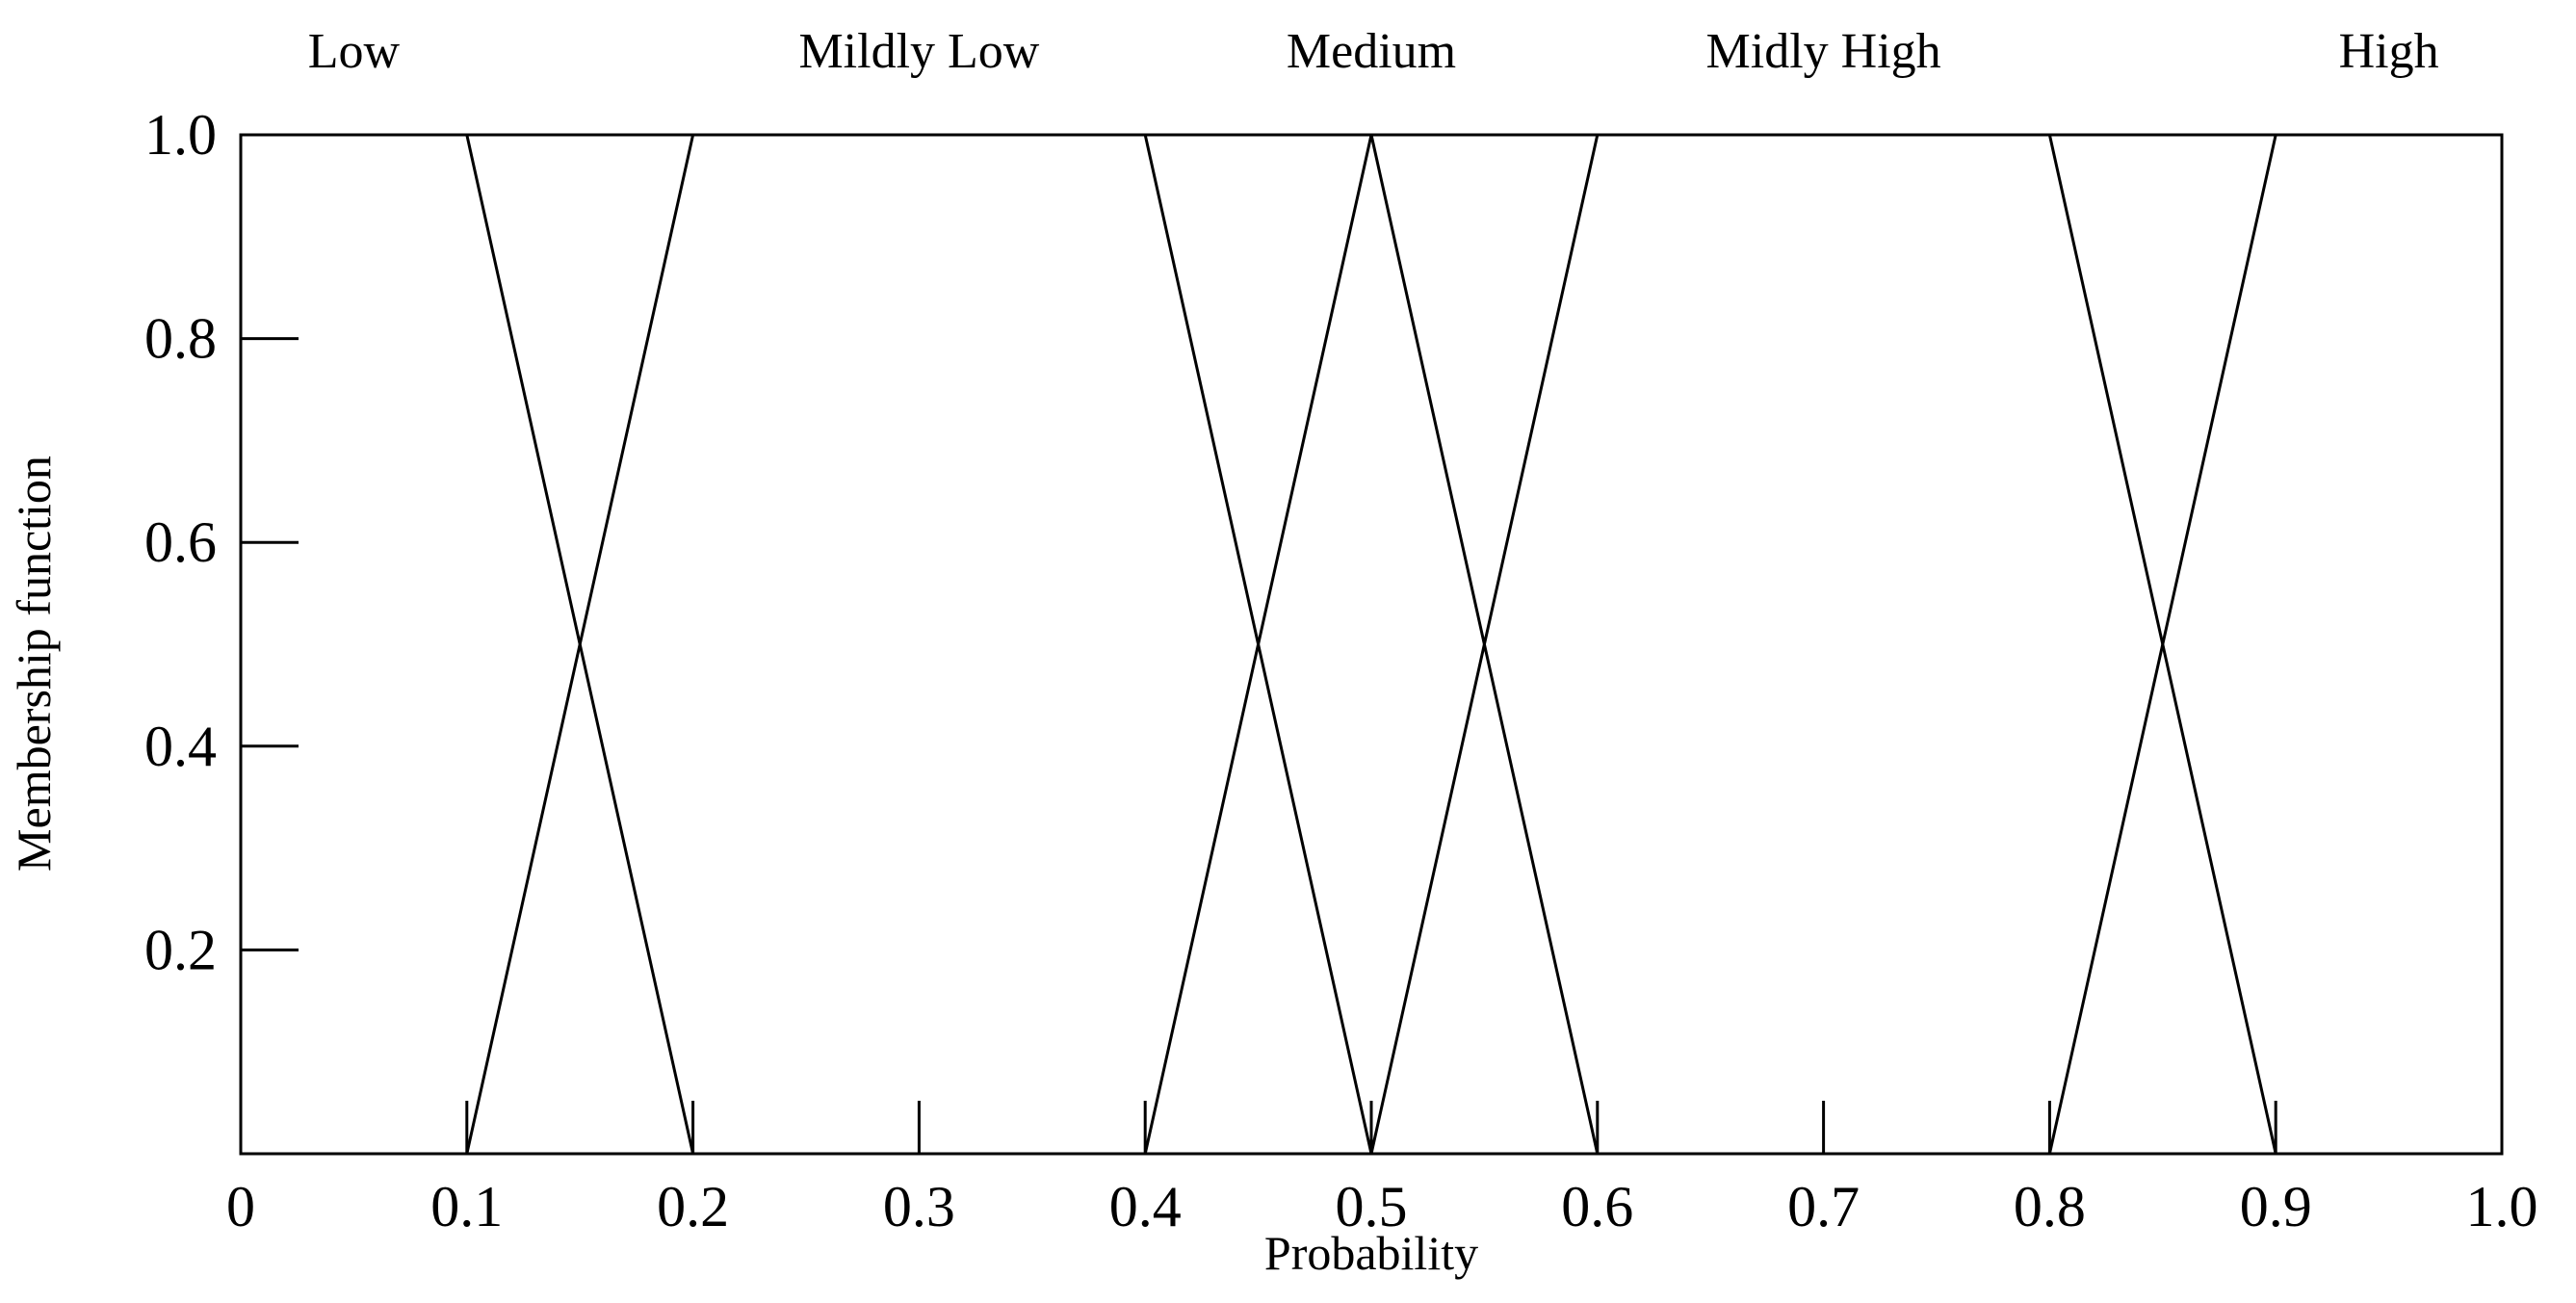 The image size is (2576, 1303). Describe the element at coordinates (2276, 1206) in the screenshot. I see `x-tick-label: 0.9` at that location.